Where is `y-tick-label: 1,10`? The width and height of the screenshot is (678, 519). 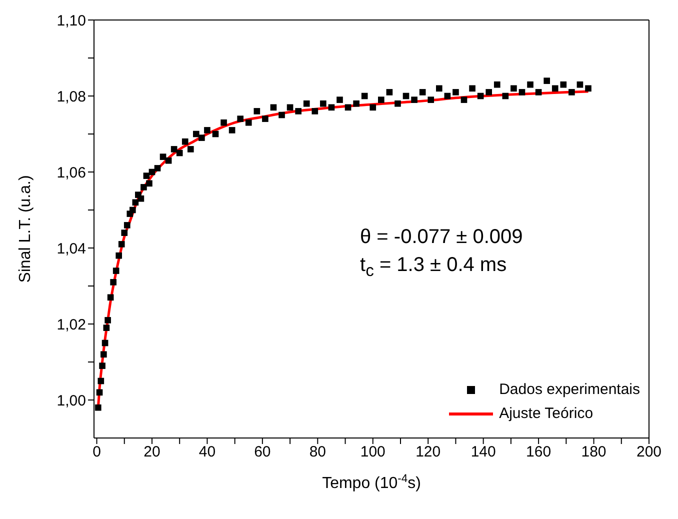 y-tick-label: 1,10 is located at coordinates (71, 21).